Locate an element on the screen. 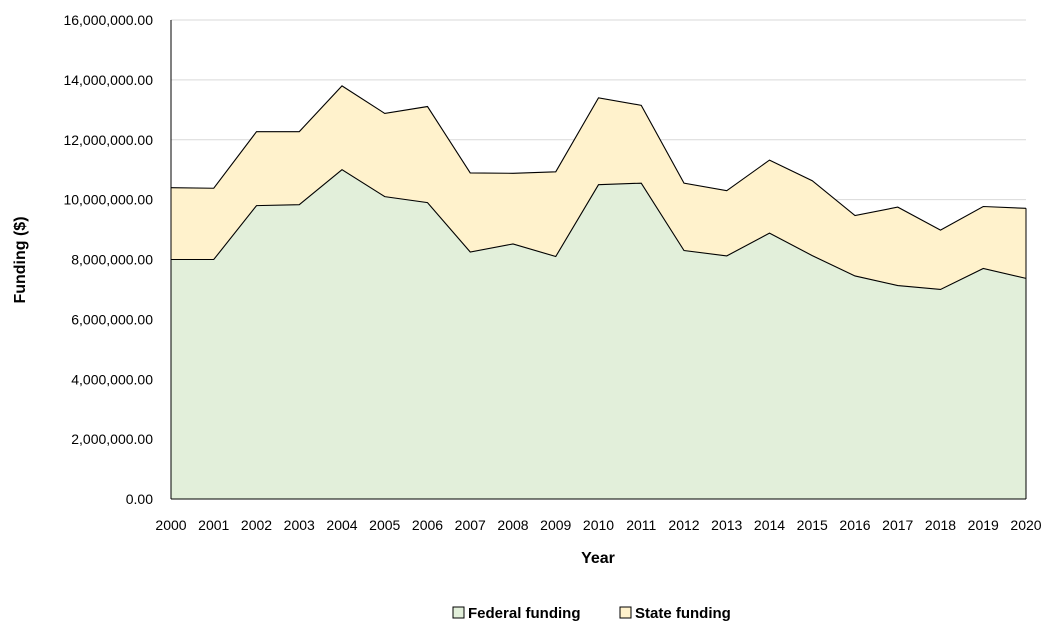 The width and height of the screenshot is (1049, 624). x-tick-label: 2012 is located at coordinates (683, 525).